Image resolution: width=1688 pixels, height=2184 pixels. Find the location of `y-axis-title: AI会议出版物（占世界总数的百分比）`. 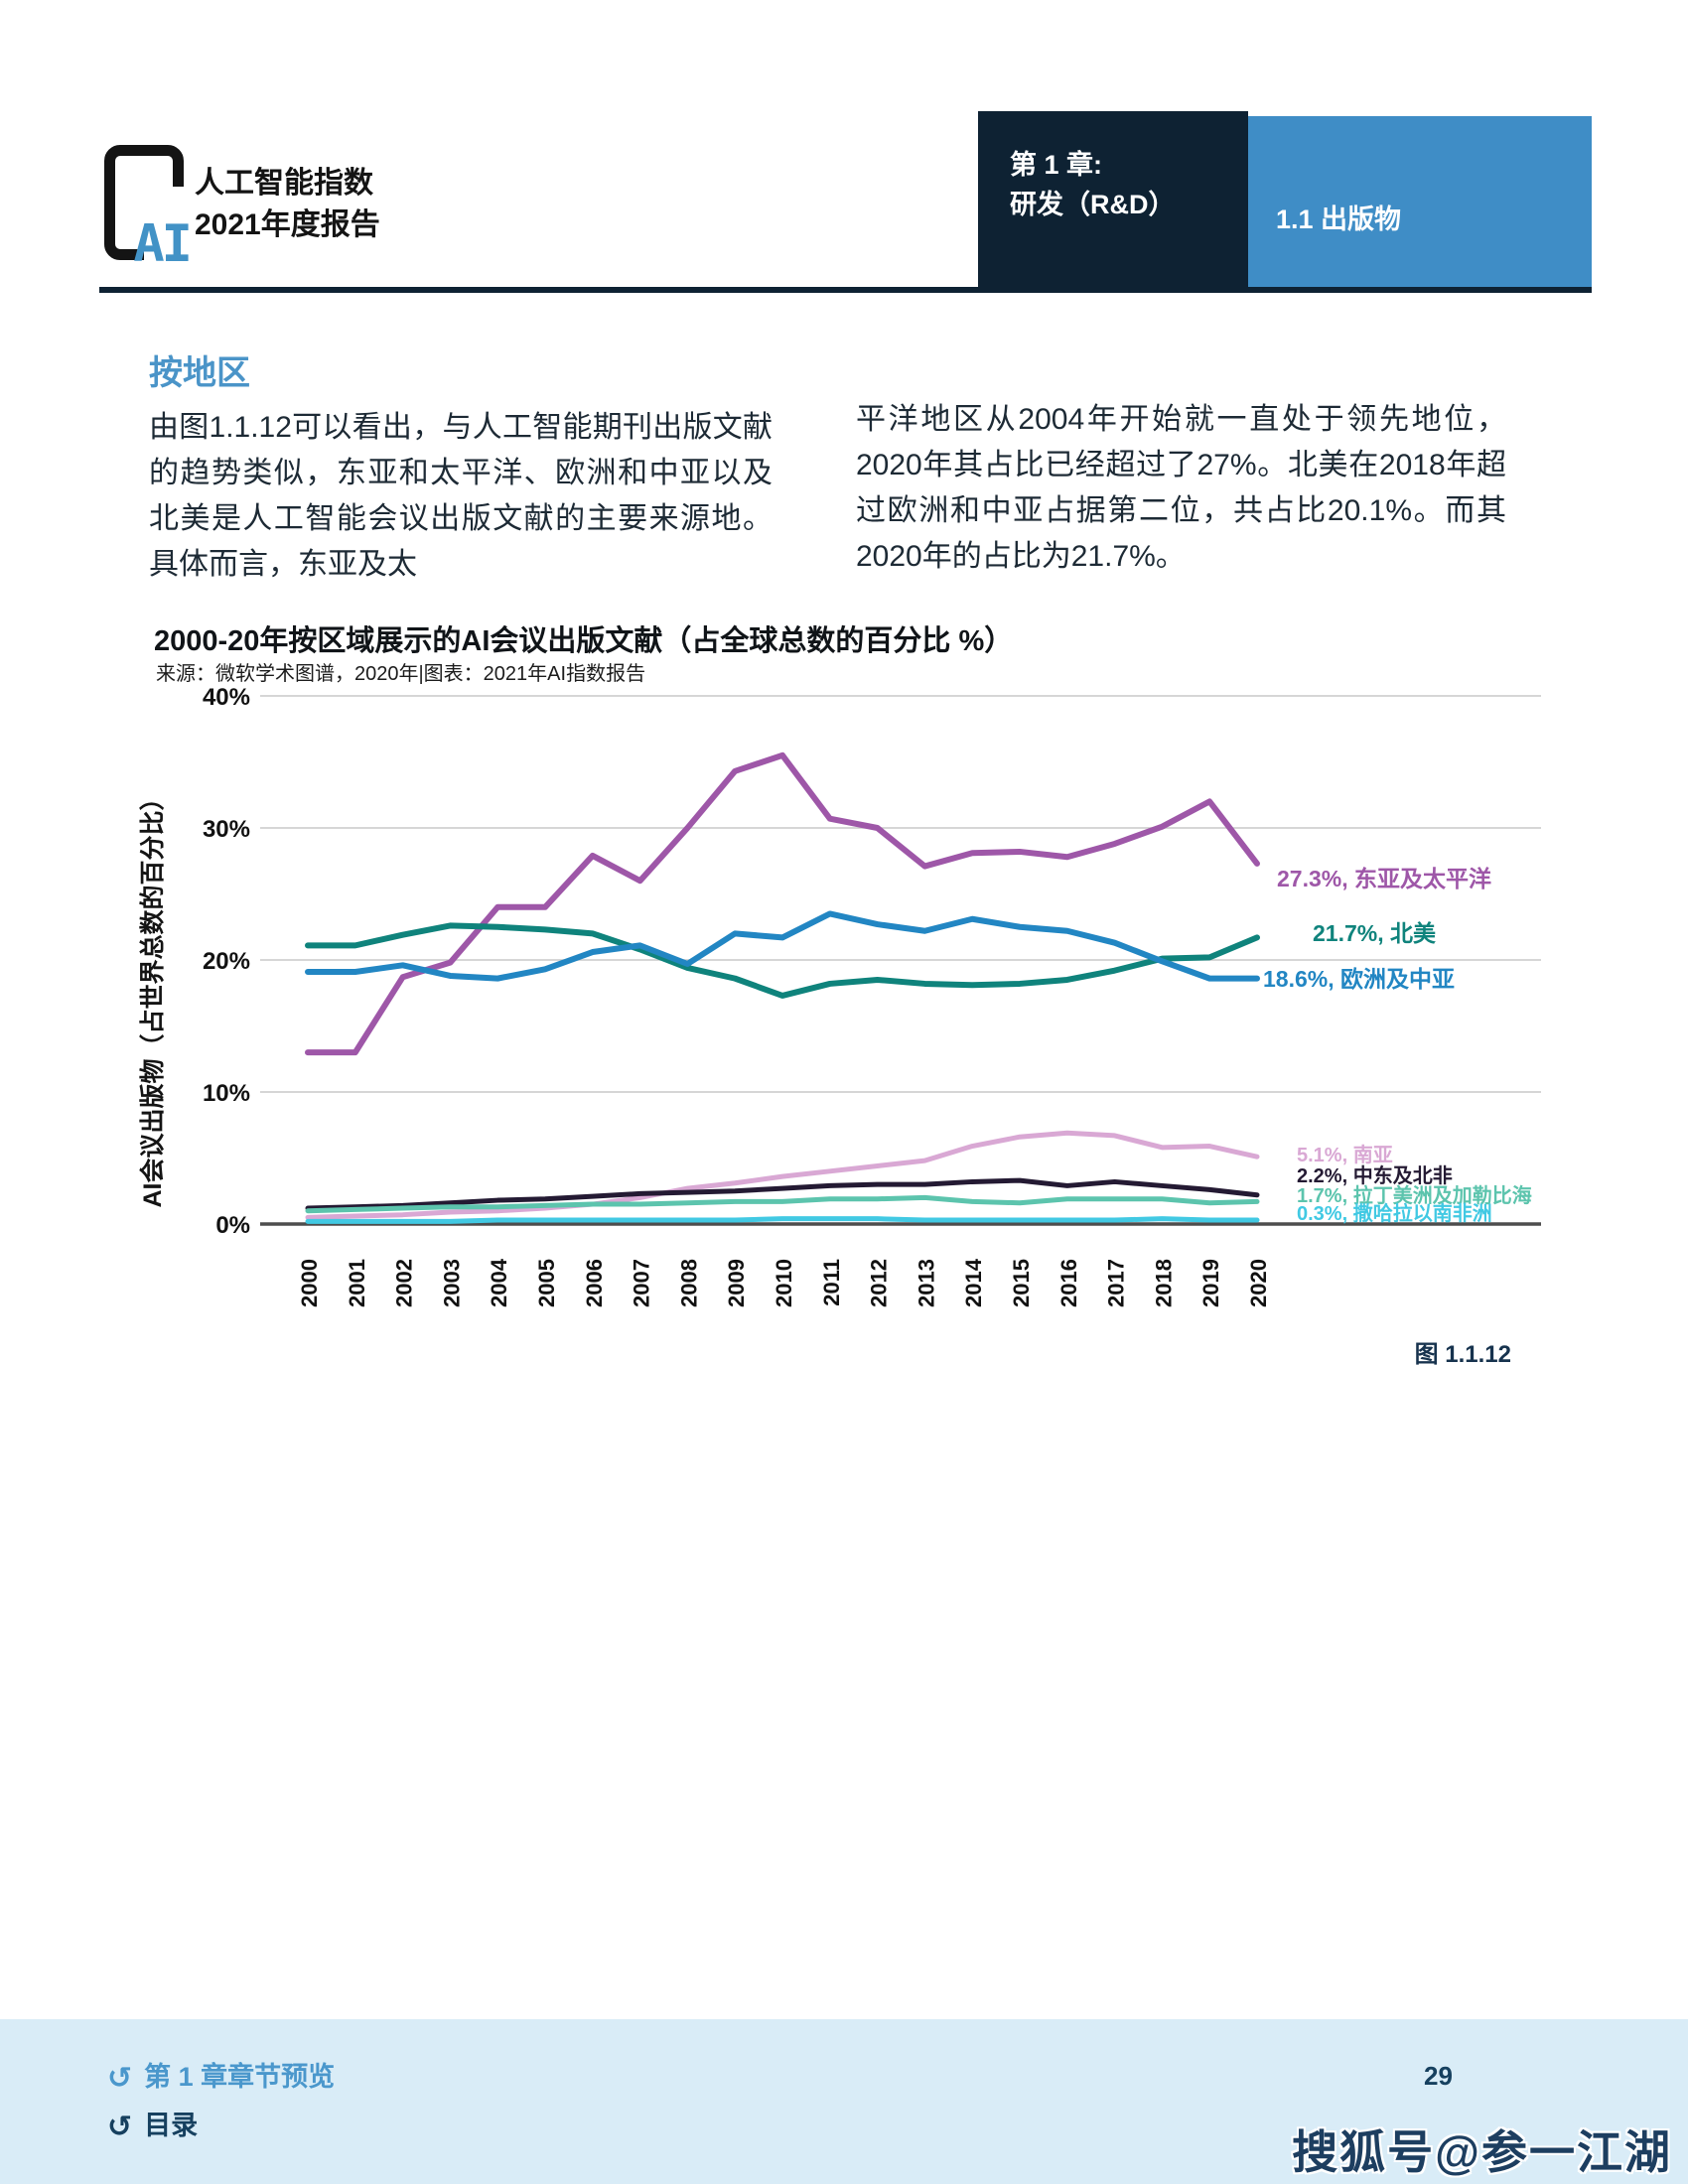

y-axis-title: AI会议出版物（占世界总数的百分比） is located at coordinates (153, 996).